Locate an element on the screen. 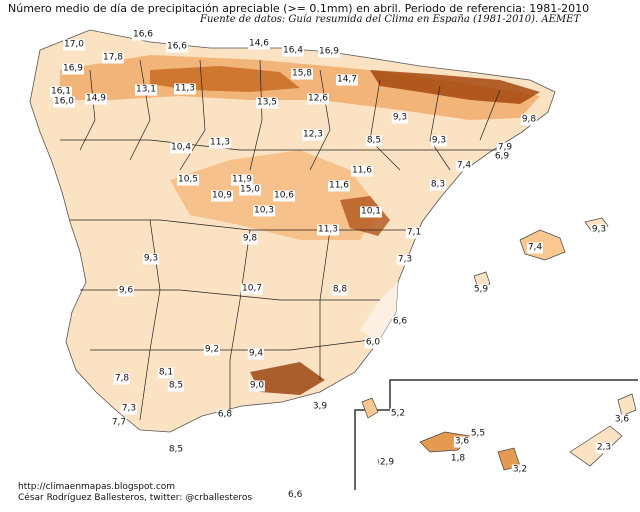  map-value-label: 3,2 is located at coordinates (520, 470).